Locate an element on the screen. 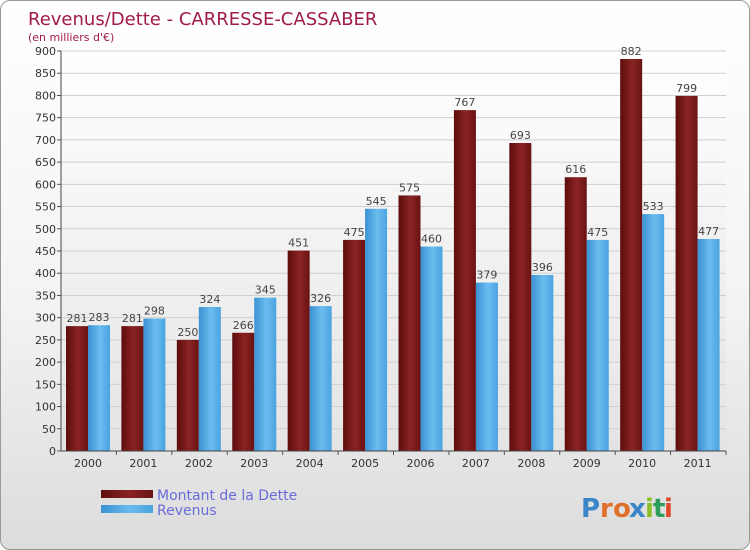 Image resolution: width=750 pixels, height=550 pixels. logo-letter: x is located at coordinates (637, 509).